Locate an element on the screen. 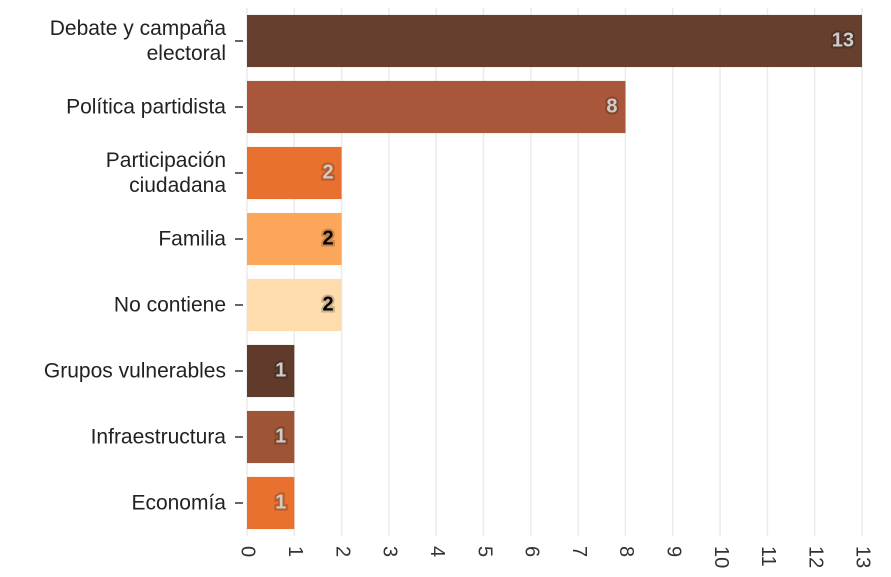 This screenshot has height=577, width=891. x-tick-label: 12 is located at coordinates (815, 557).